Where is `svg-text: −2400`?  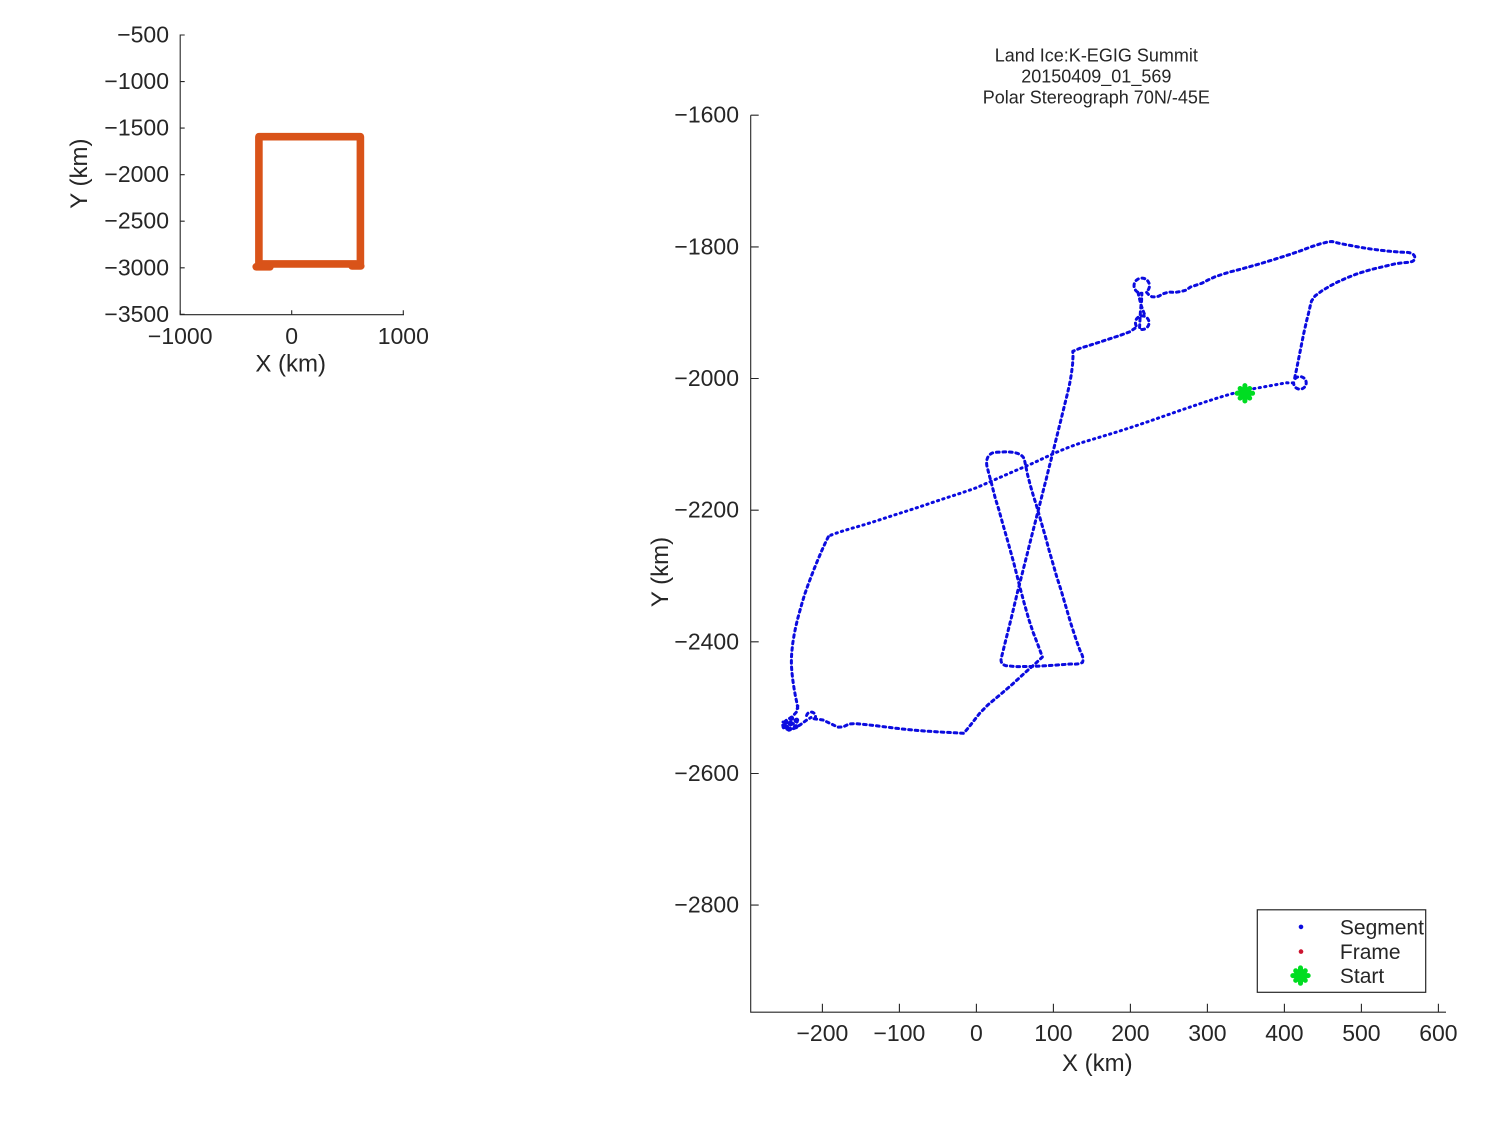
svg-text: −2400 is located at coordinates (706, 641).